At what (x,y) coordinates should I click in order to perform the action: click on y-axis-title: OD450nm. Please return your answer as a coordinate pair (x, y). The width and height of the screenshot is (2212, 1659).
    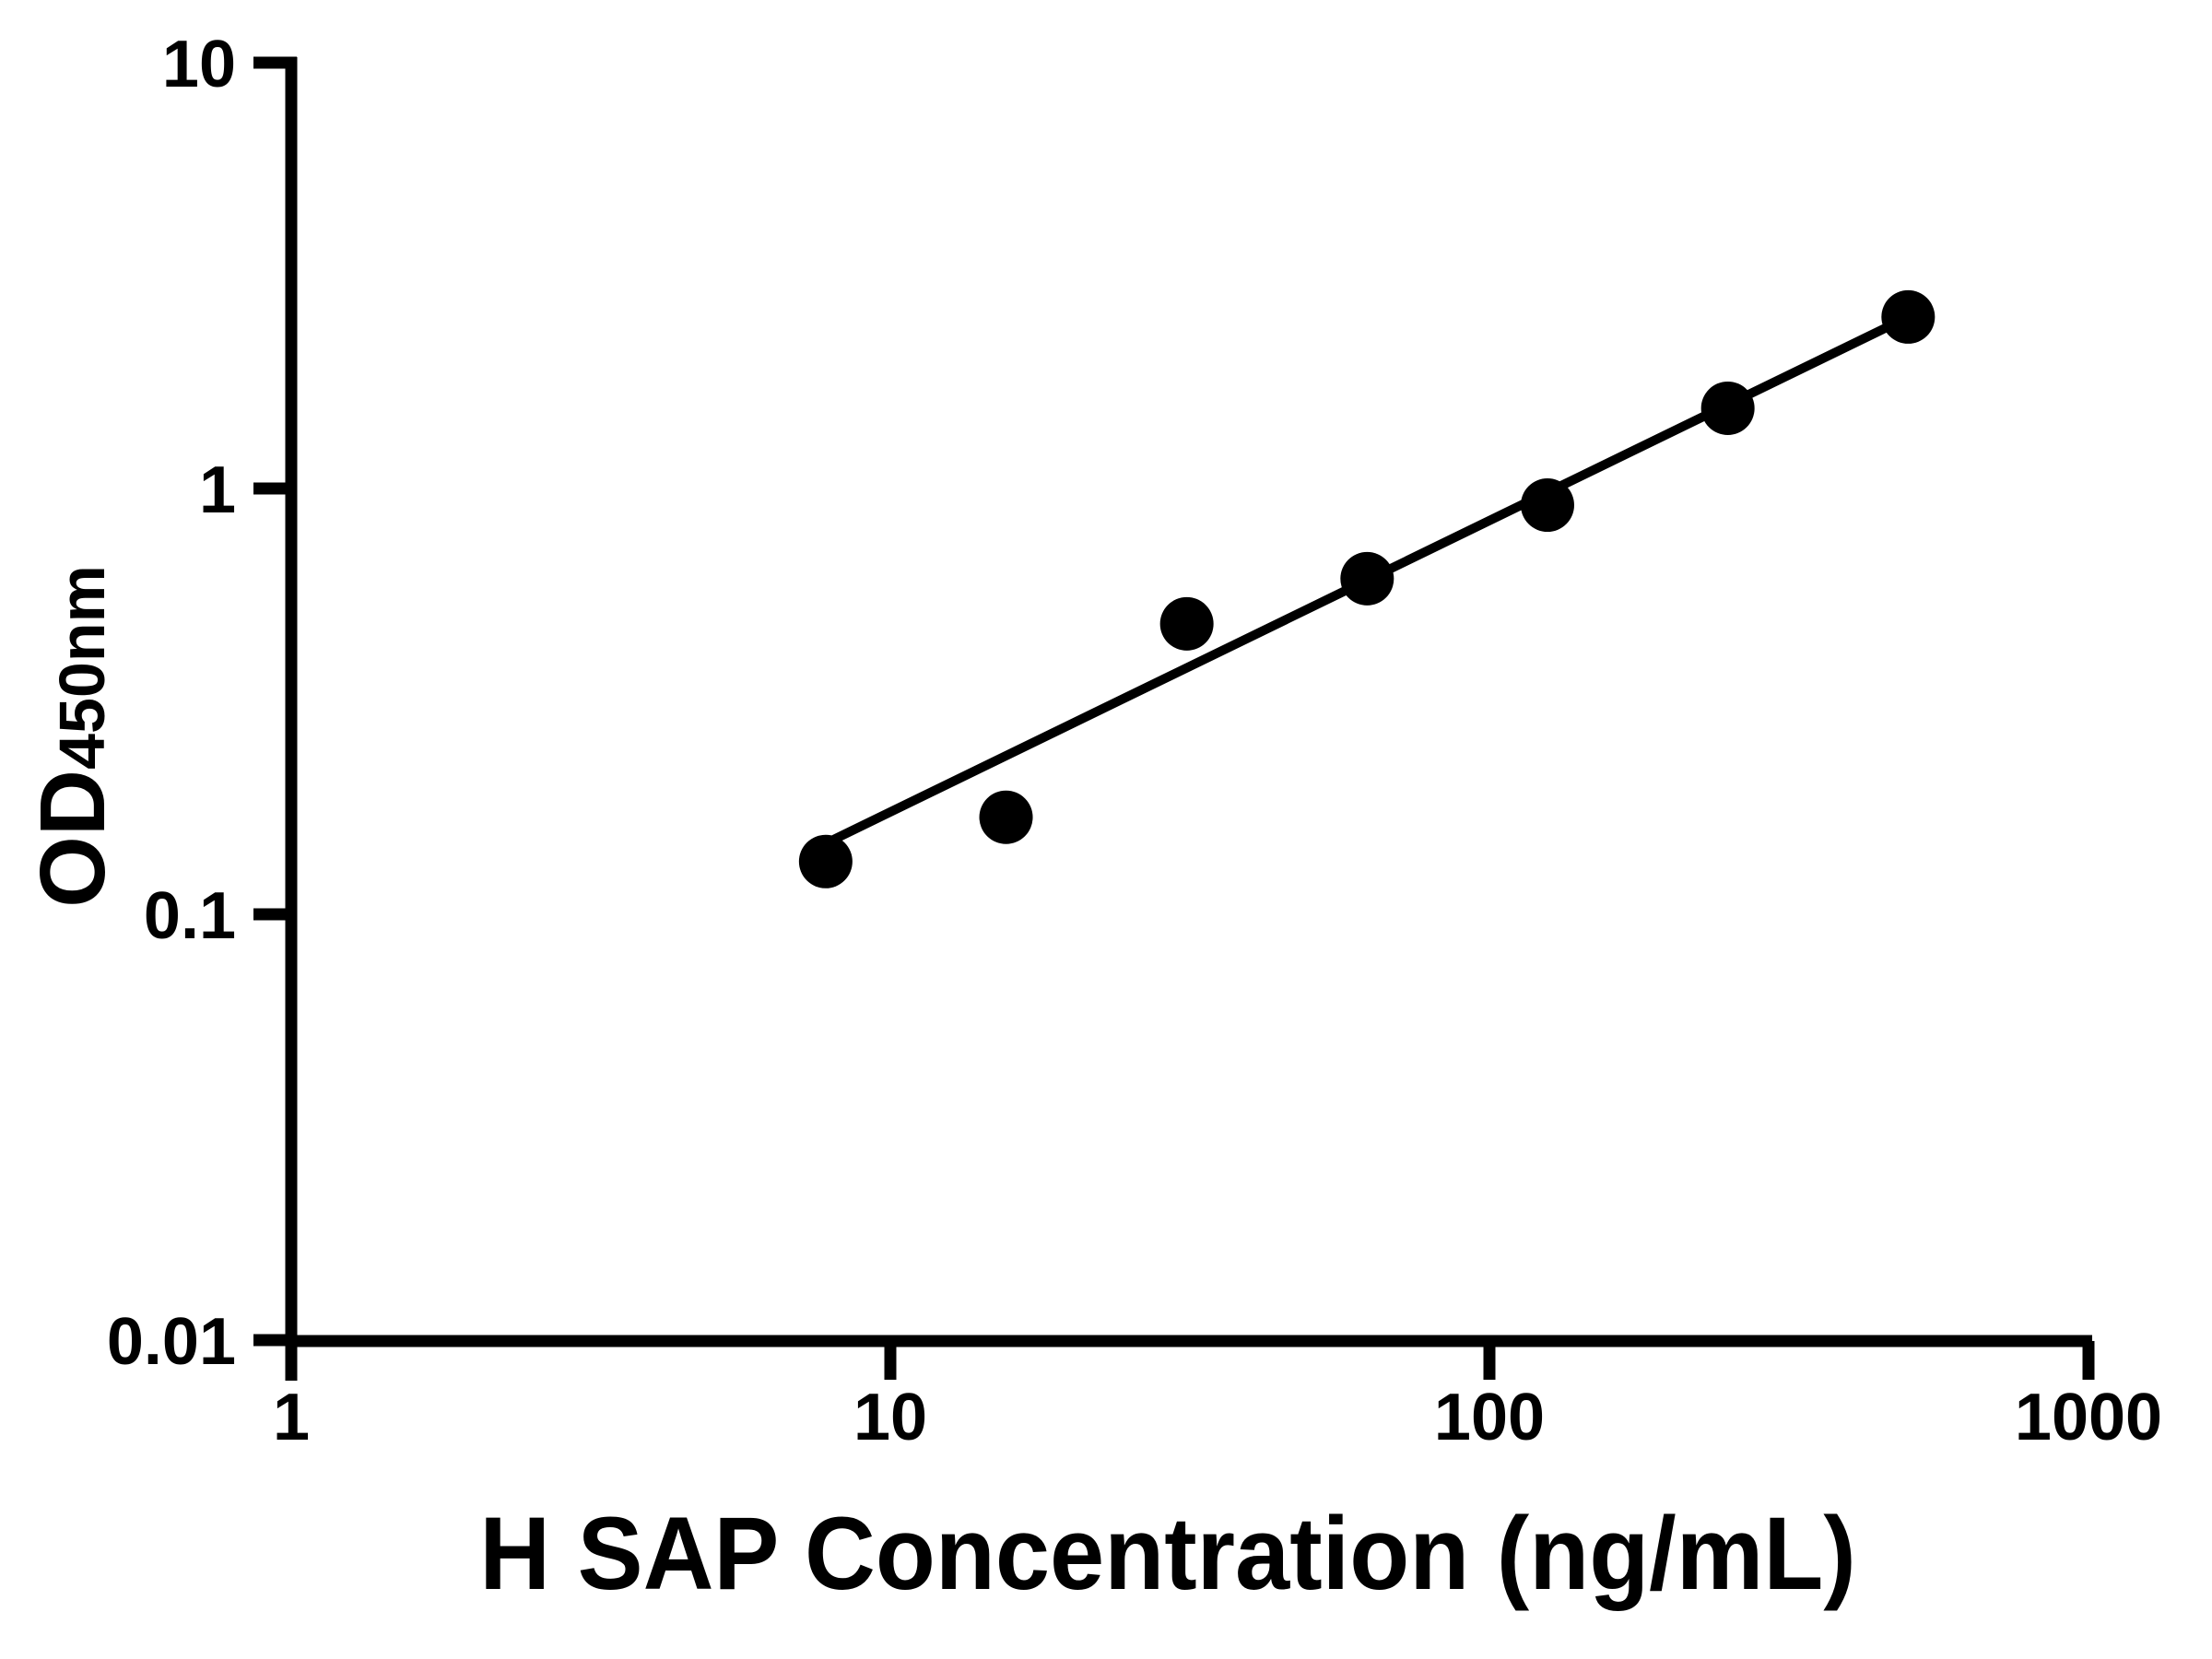
    Looking at the image, I should click on (72, 737).